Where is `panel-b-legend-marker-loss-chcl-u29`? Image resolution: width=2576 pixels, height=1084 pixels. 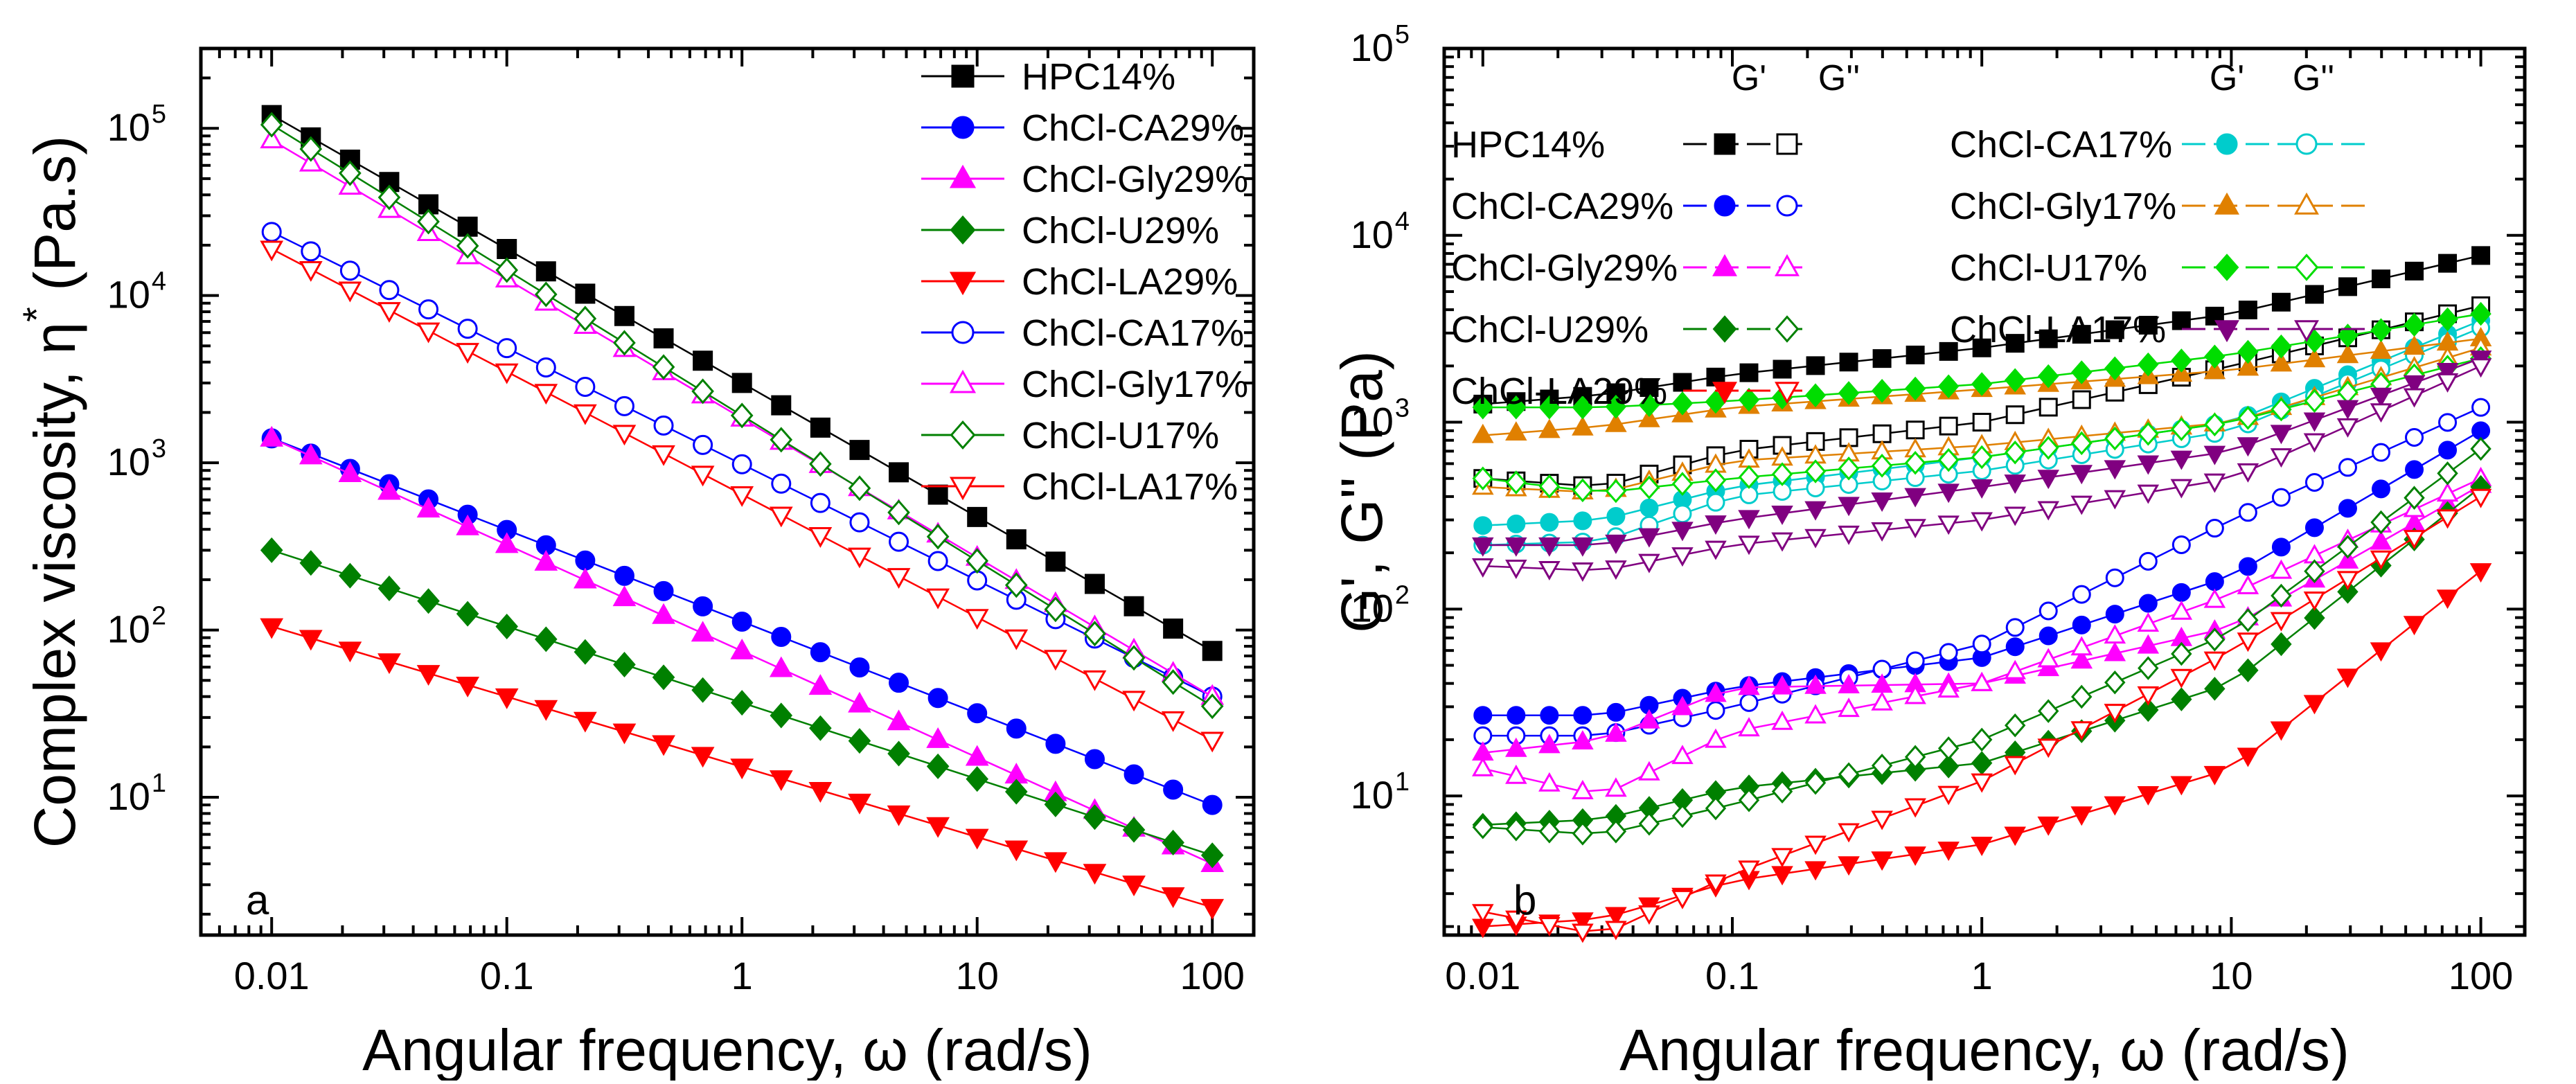
panel-b-legend-marker-loss-chcl-u29 is located at coordinates (1787, 329).